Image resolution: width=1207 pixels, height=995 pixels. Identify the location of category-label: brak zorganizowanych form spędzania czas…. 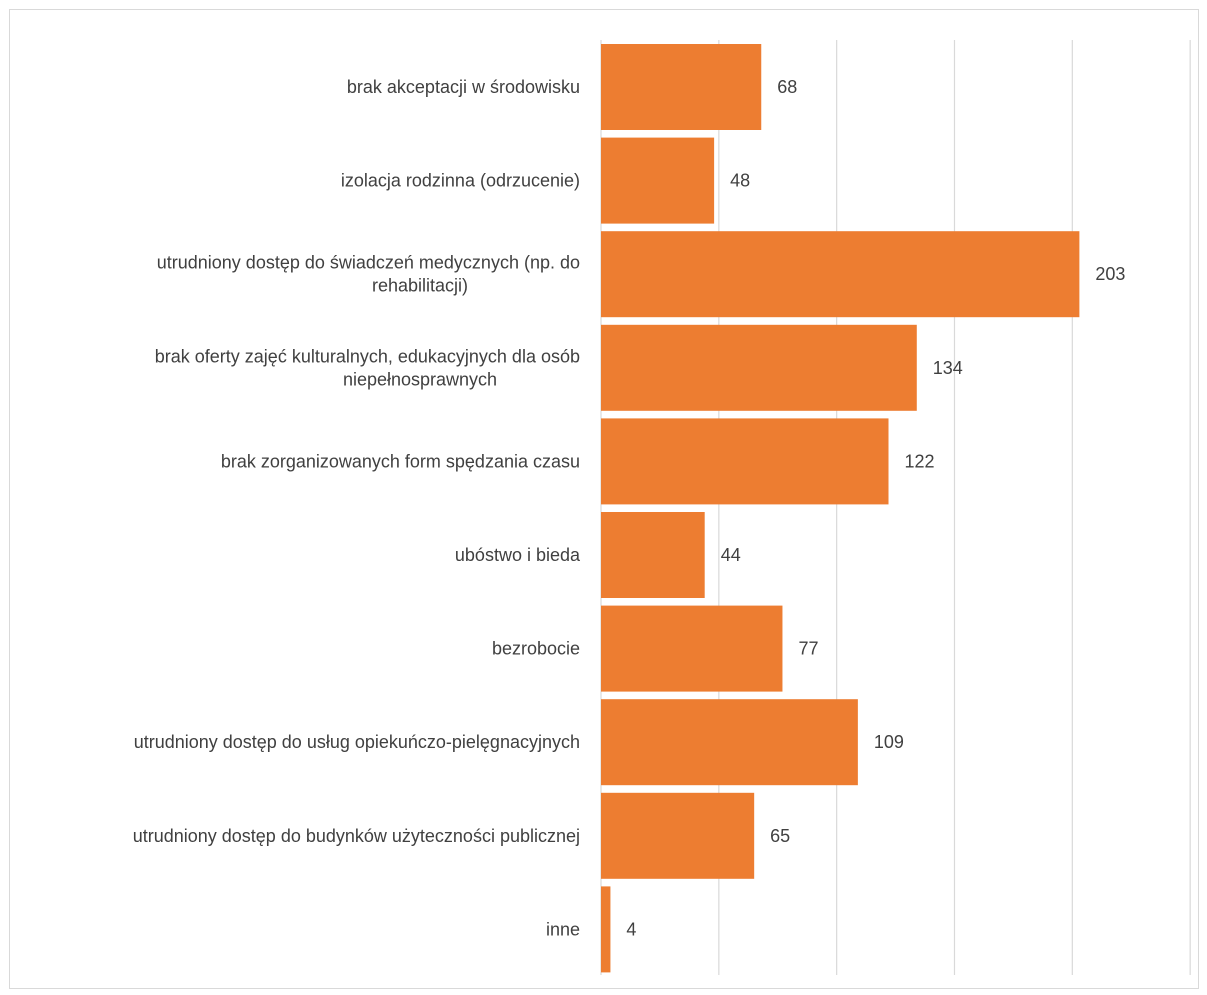
(400, 461).